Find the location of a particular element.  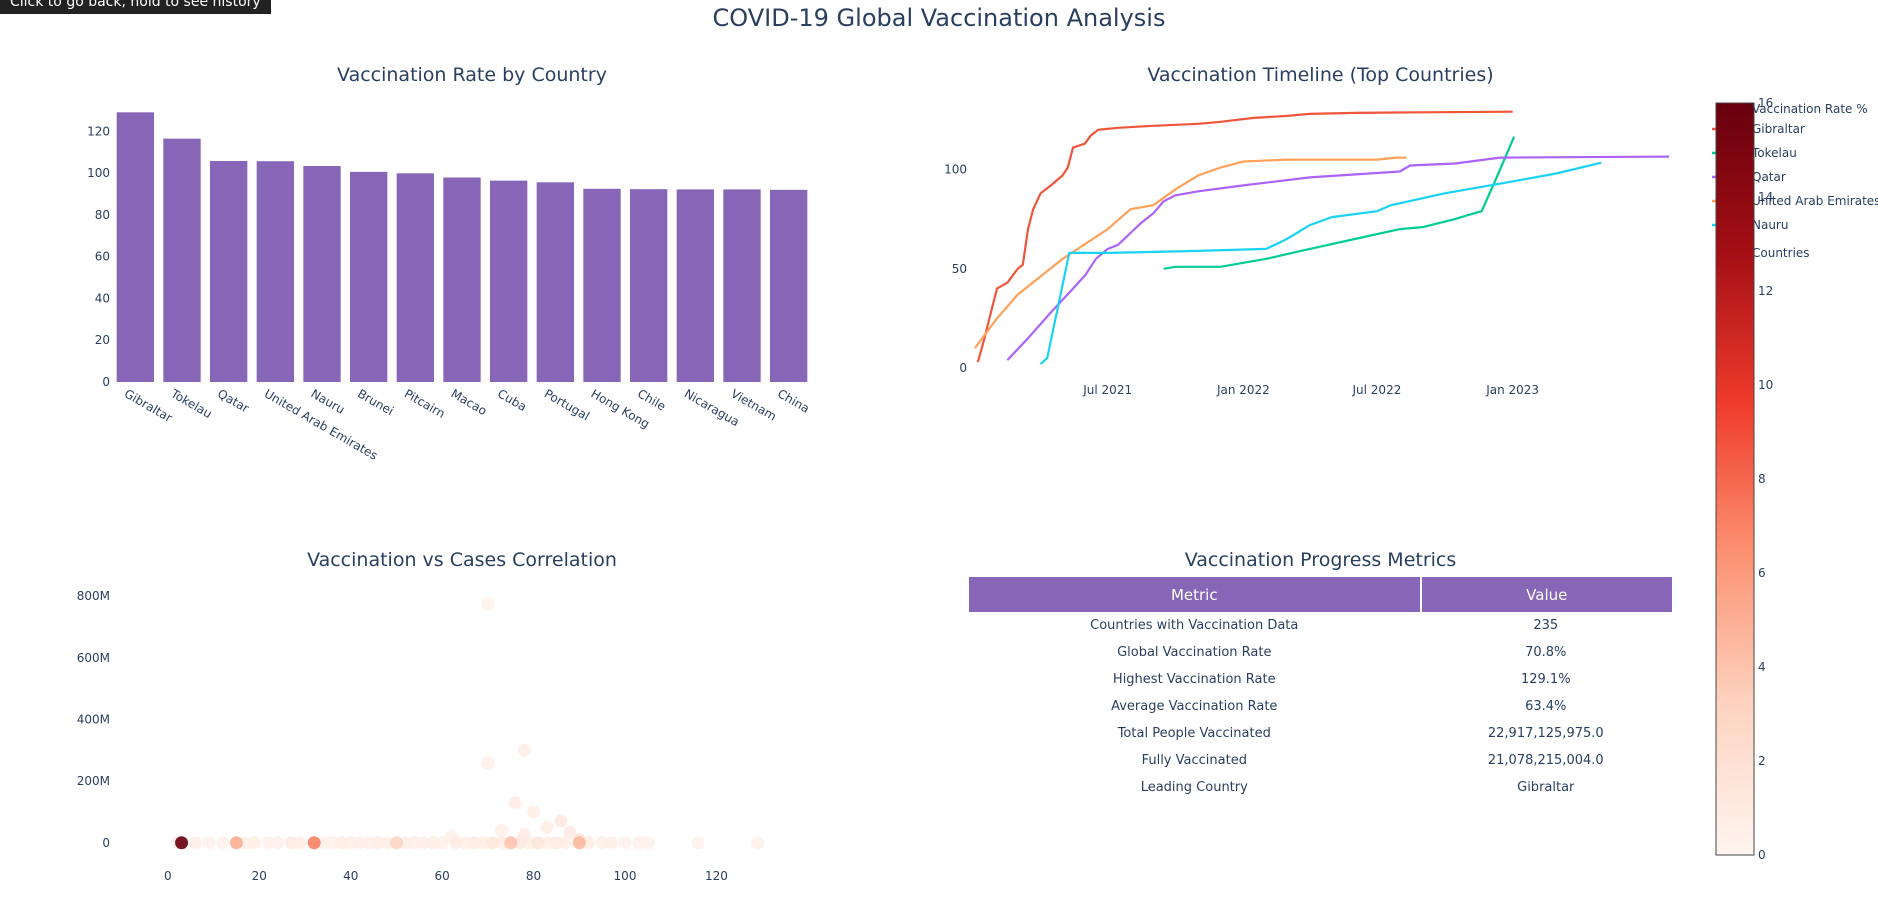

timeline-line-qatar is located at coordinates (1338, 258).